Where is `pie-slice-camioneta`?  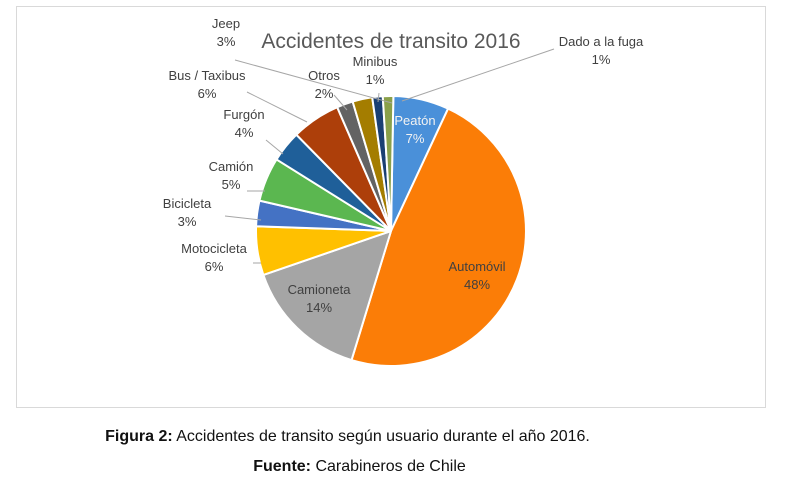 pie-slice-camioneta is located at coordinates (327, 295).